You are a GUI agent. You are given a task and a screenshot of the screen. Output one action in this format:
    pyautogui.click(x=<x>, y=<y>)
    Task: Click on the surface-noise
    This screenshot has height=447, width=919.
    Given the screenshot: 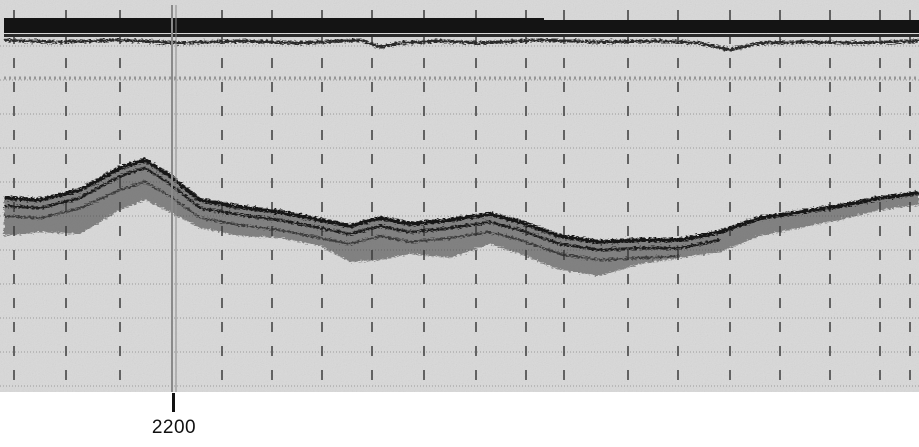 What is the action you would take?
    pyautogui.click(x=461, y=45)
    